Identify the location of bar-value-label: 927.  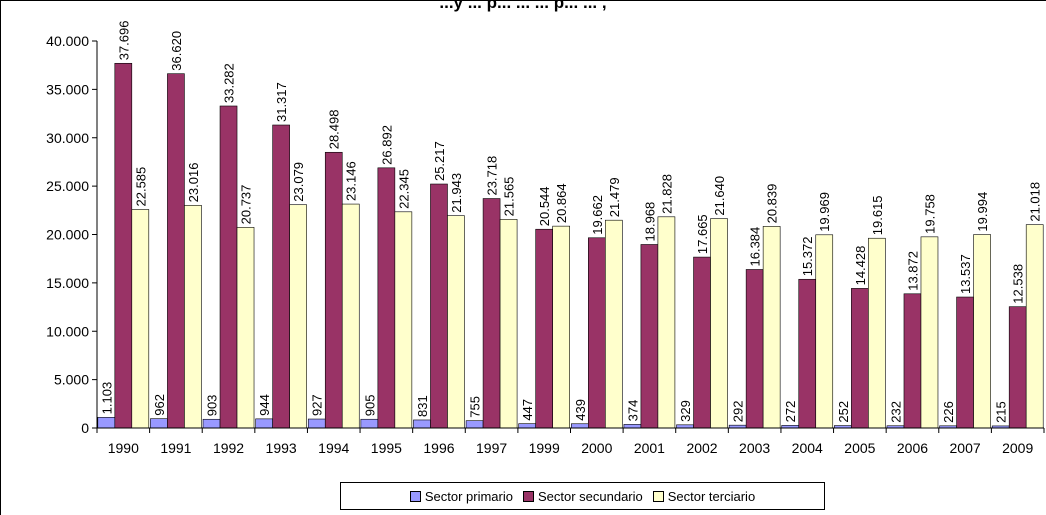
(317, 405).